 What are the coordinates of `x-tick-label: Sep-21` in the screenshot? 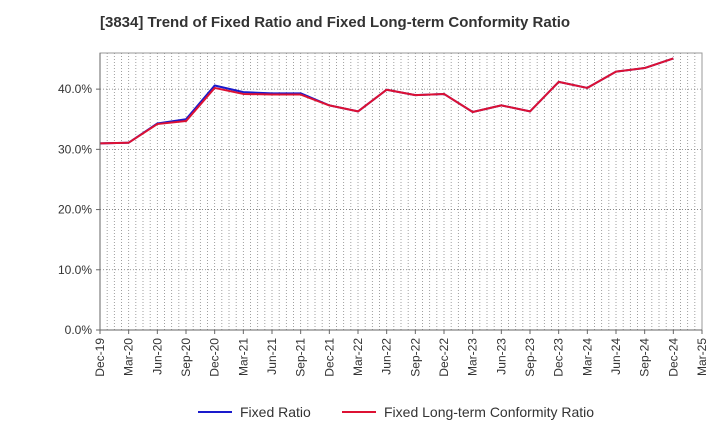 It's located at (301, 357).